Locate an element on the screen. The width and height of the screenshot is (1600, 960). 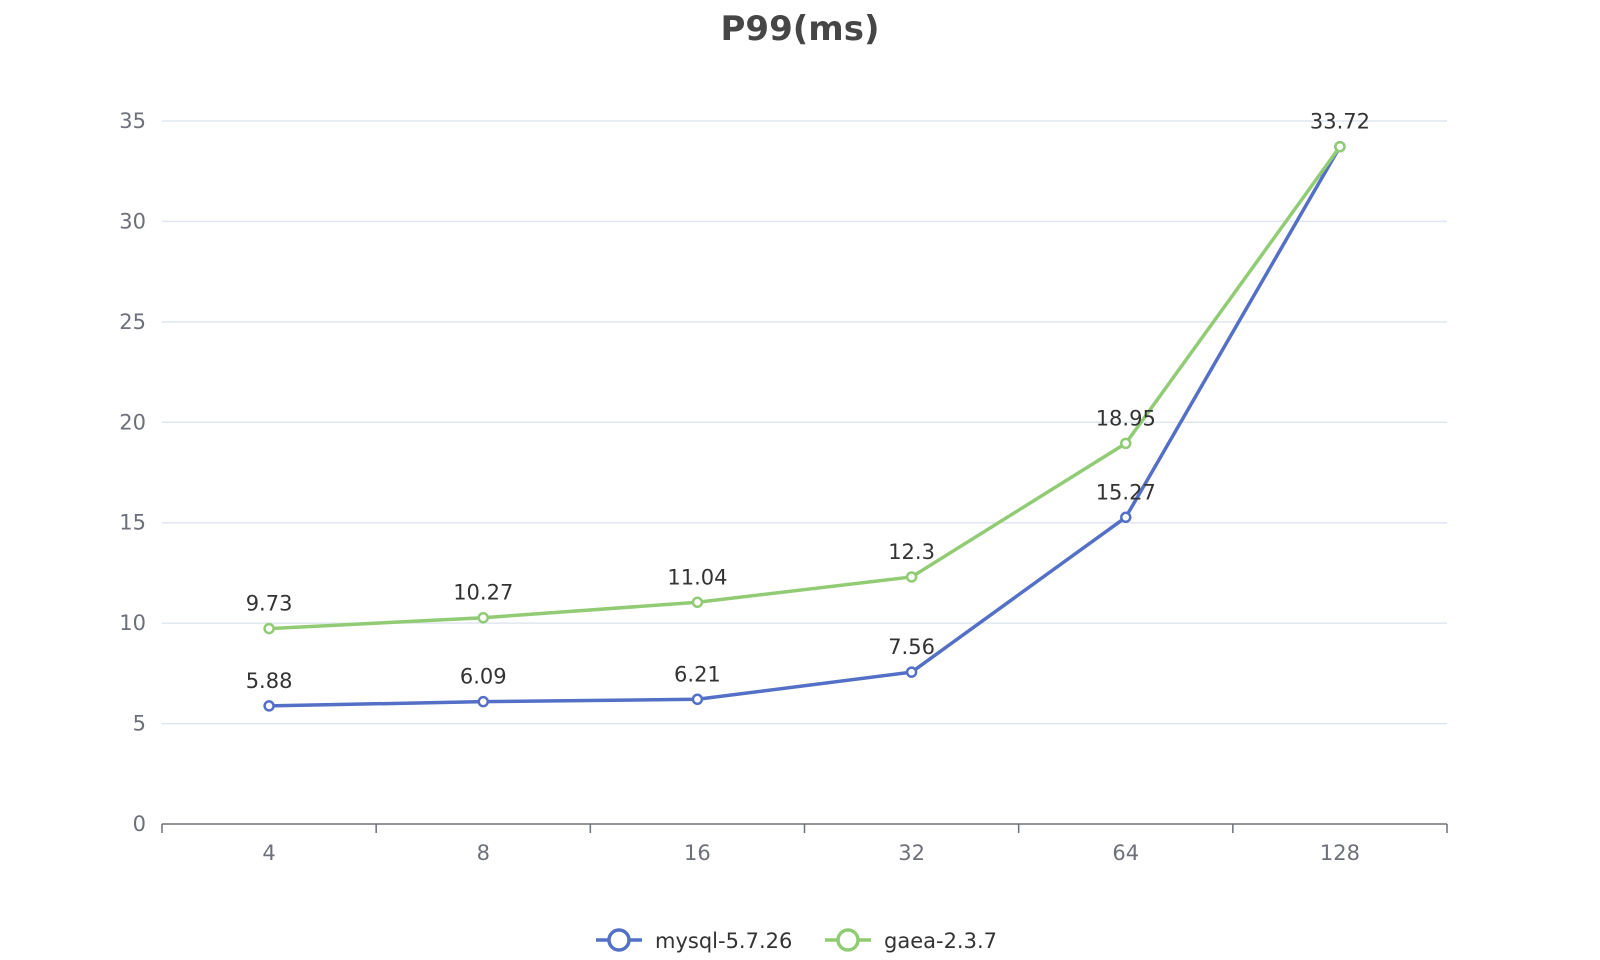
data-label-gaea-2-3-7: 18.95 is located at coordinates (1126, 418).